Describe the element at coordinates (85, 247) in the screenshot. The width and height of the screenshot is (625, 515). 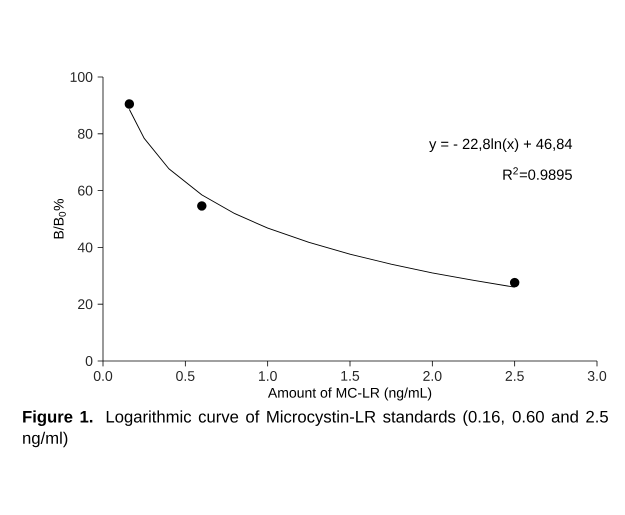
I see `y-tick-label: 40` at that location.